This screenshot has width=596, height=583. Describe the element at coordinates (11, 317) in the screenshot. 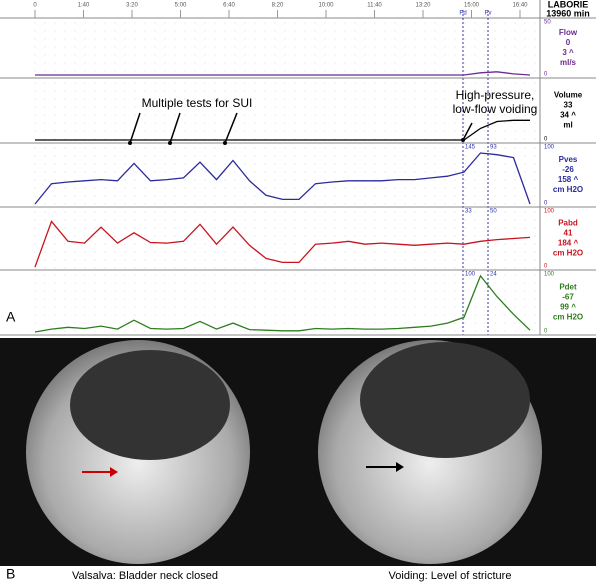

I see `panel-label: A` at that location.